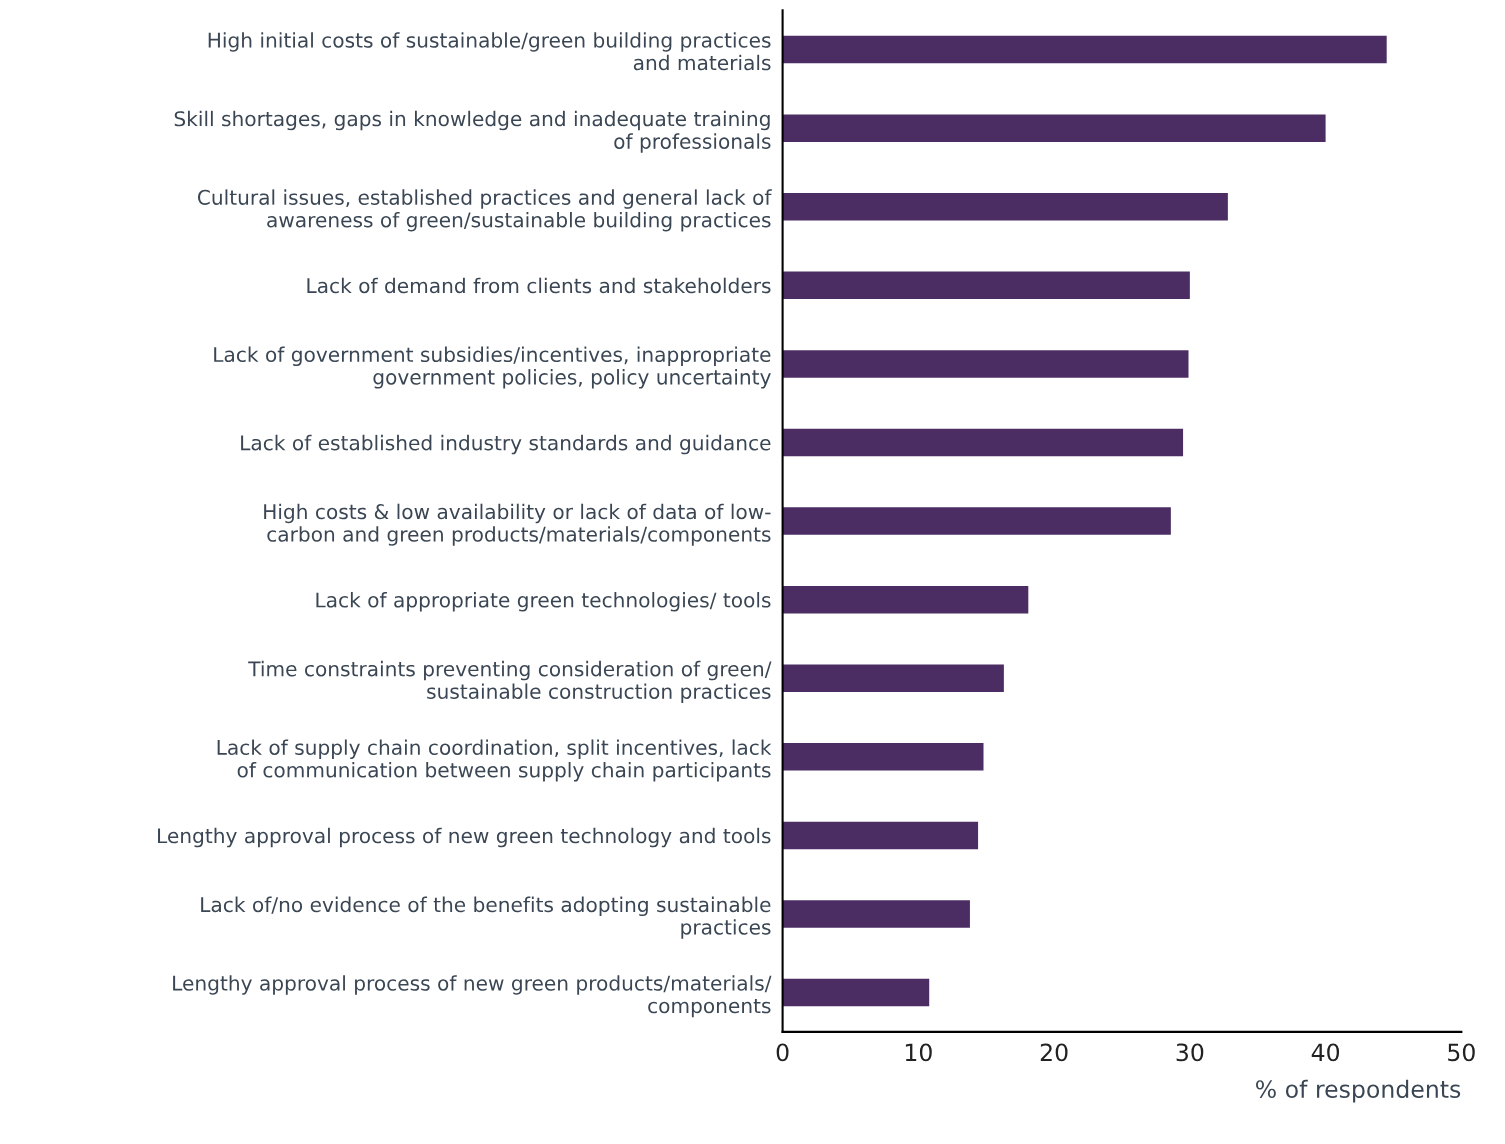 The height and width of the screenshot is (1144, 1505). Describe the element at coordinates (1190, 1052) in the screenshot. I see `x-tick-label: 30` at that location.